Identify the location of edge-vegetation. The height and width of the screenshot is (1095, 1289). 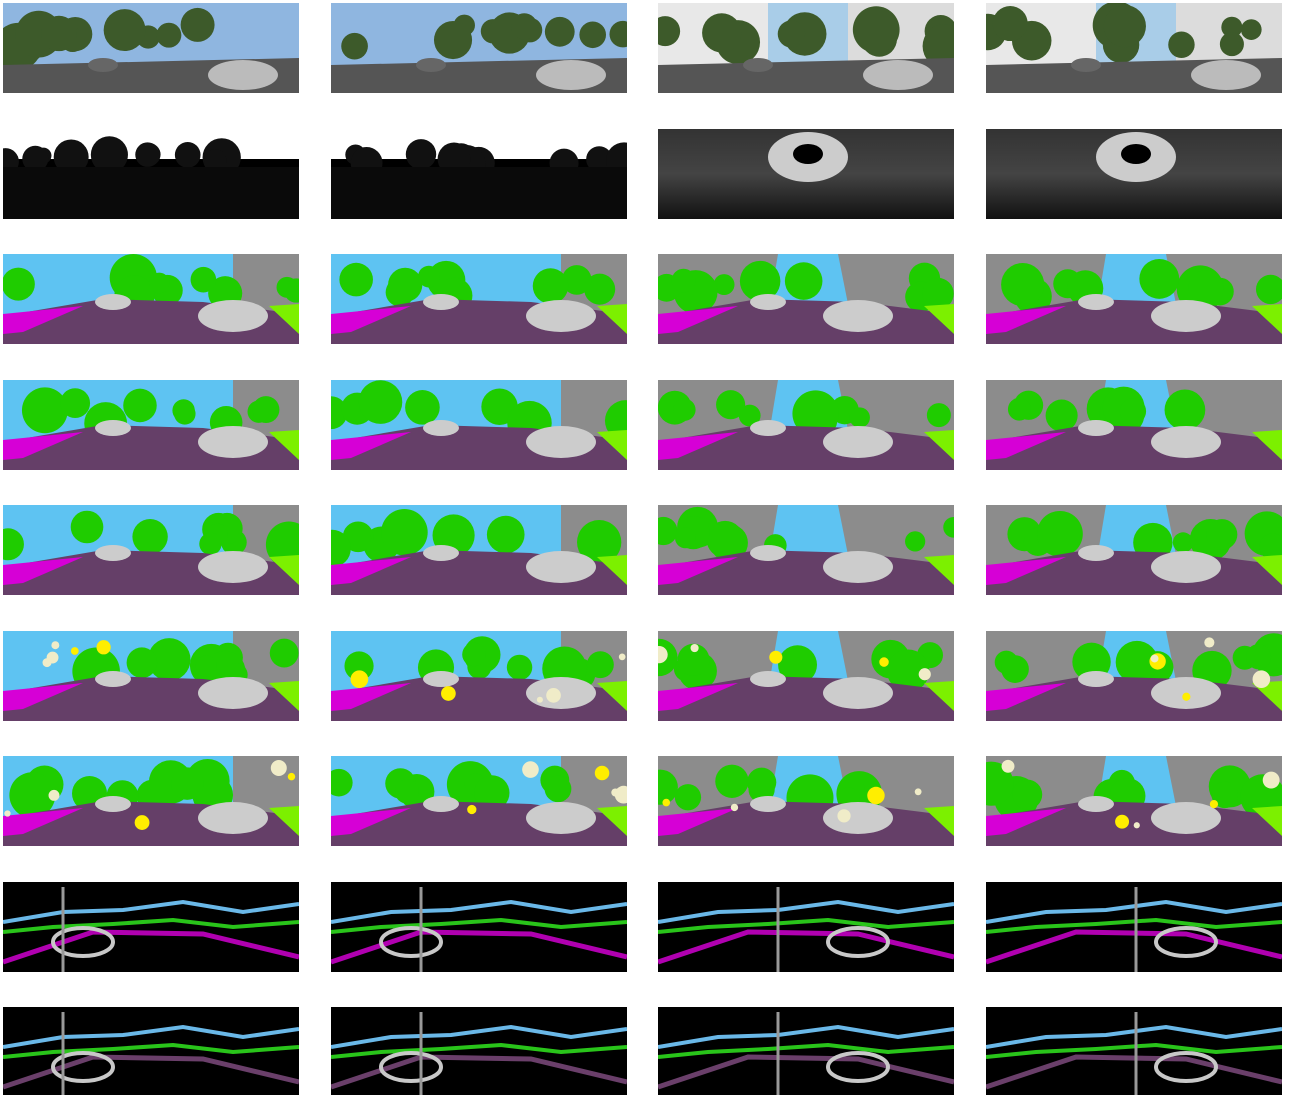
(806, 925).